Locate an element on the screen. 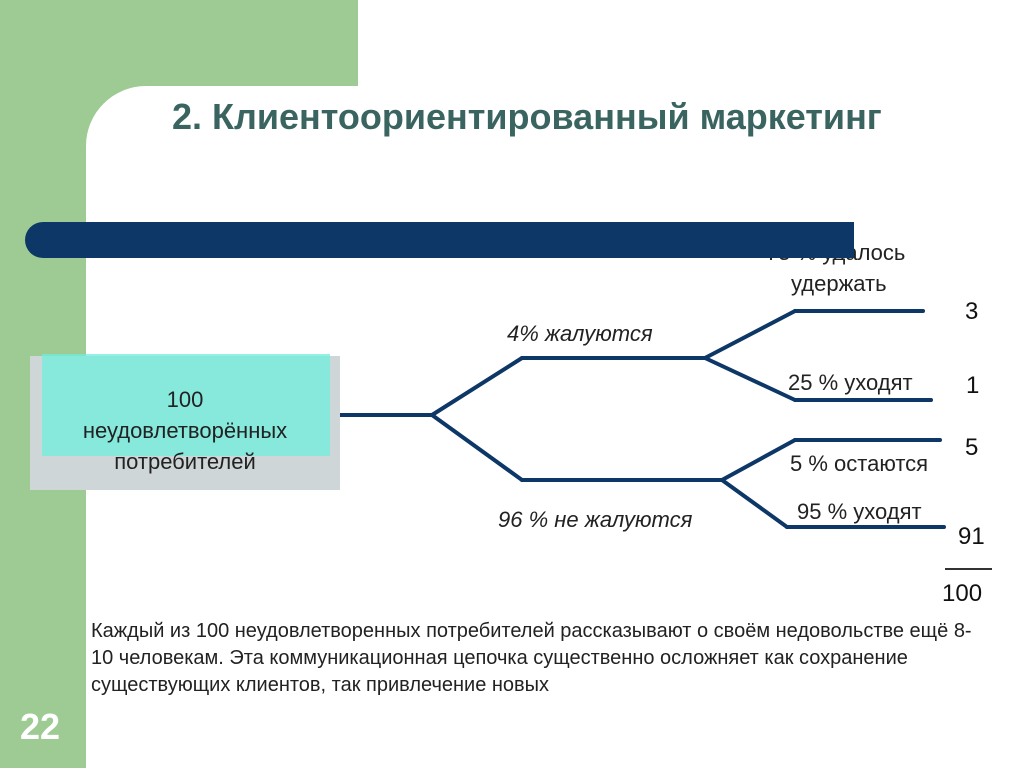 This screenshot has width=1024, height=768. root-label-line1: неудовлетворённых is located at coordinates (185, 430).